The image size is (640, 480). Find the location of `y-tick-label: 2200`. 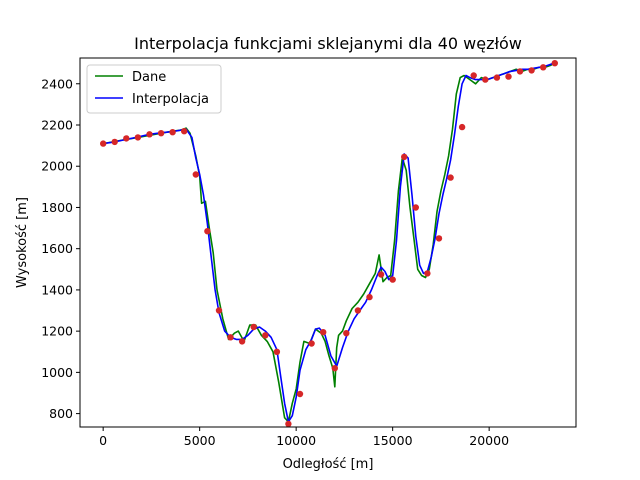

y-tick-label: 2200 is located at coordinates (57, 124).